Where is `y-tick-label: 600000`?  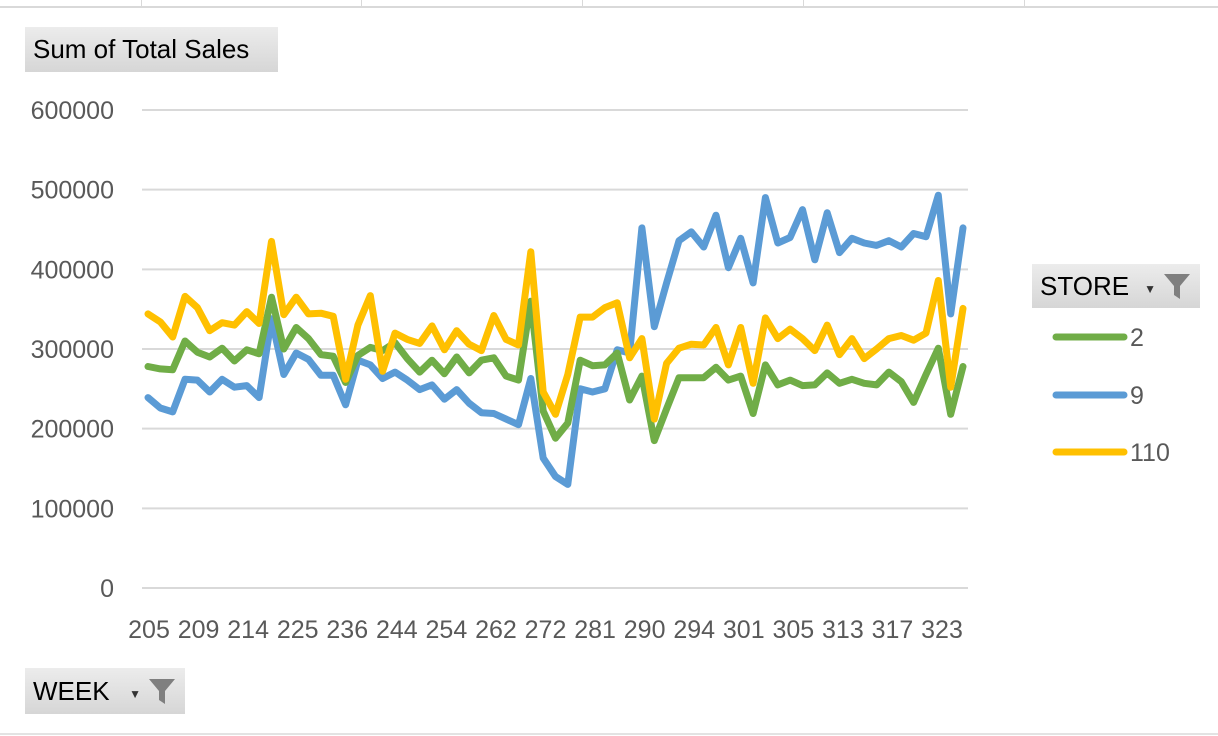 y-tick-label: 600000 is located at coordinates (72, 111).